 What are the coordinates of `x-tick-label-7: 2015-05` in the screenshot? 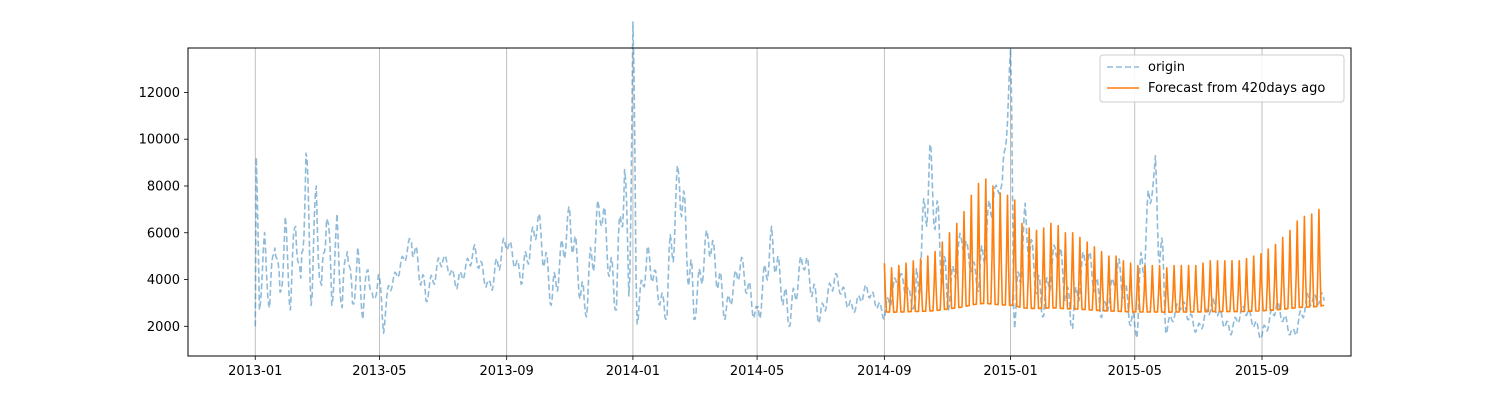 It's located at (1135, 371).